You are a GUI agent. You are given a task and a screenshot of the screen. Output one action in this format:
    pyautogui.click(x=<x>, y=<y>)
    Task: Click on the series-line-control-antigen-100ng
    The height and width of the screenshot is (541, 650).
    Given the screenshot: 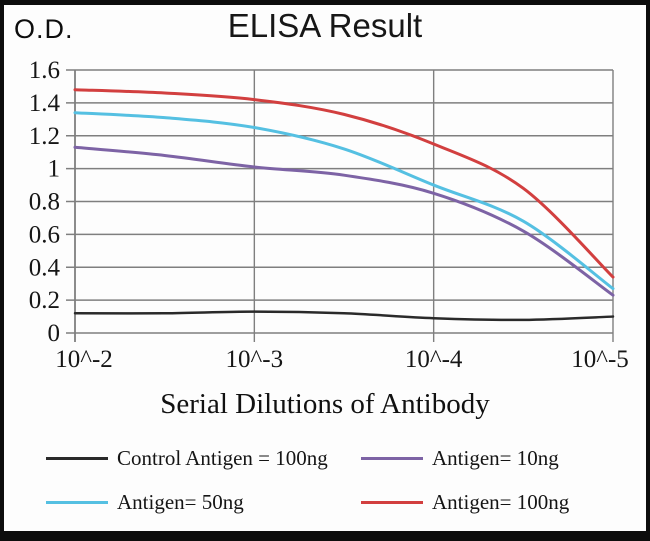 What is the action you would take?
    pyautogui.click(x=344, y=316)
    